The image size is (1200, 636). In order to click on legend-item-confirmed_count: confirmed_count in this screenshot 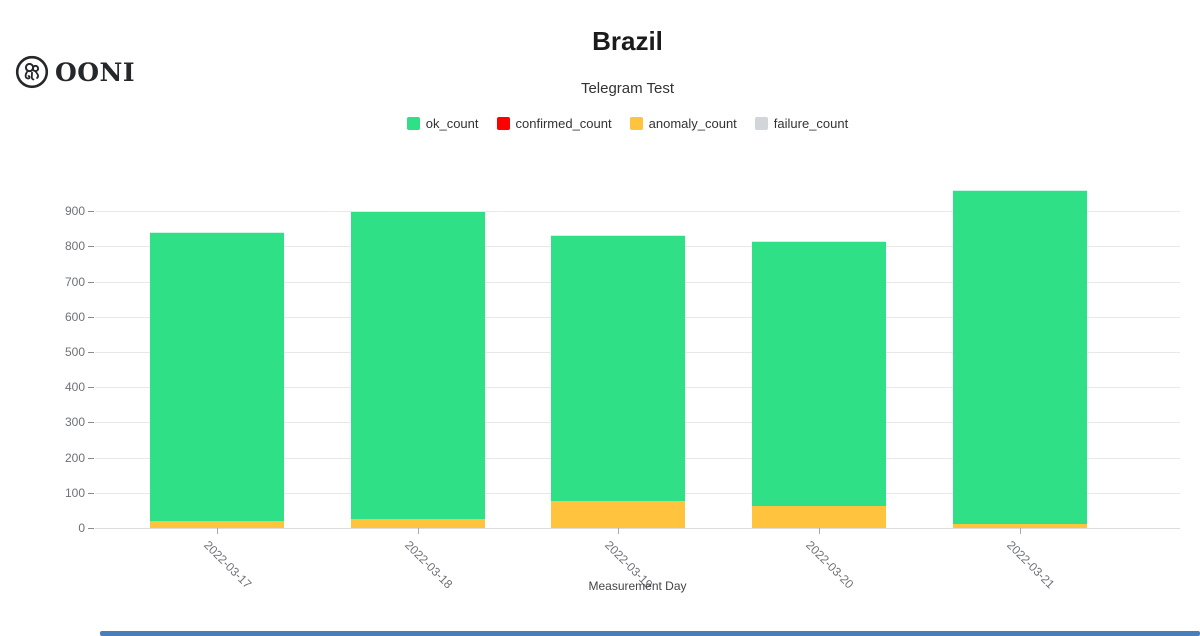, I will do `click(554, 123)`.